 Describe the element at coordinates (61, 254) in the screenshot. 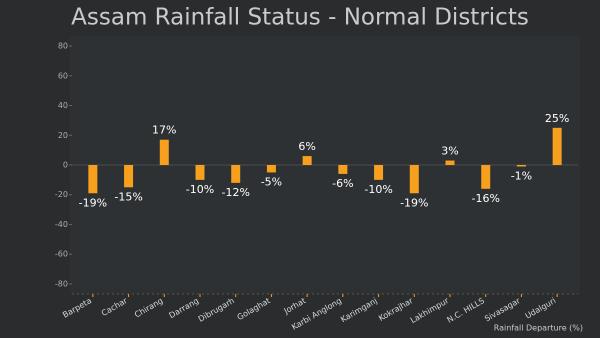

I see `y-tick-label: -60` at that location.